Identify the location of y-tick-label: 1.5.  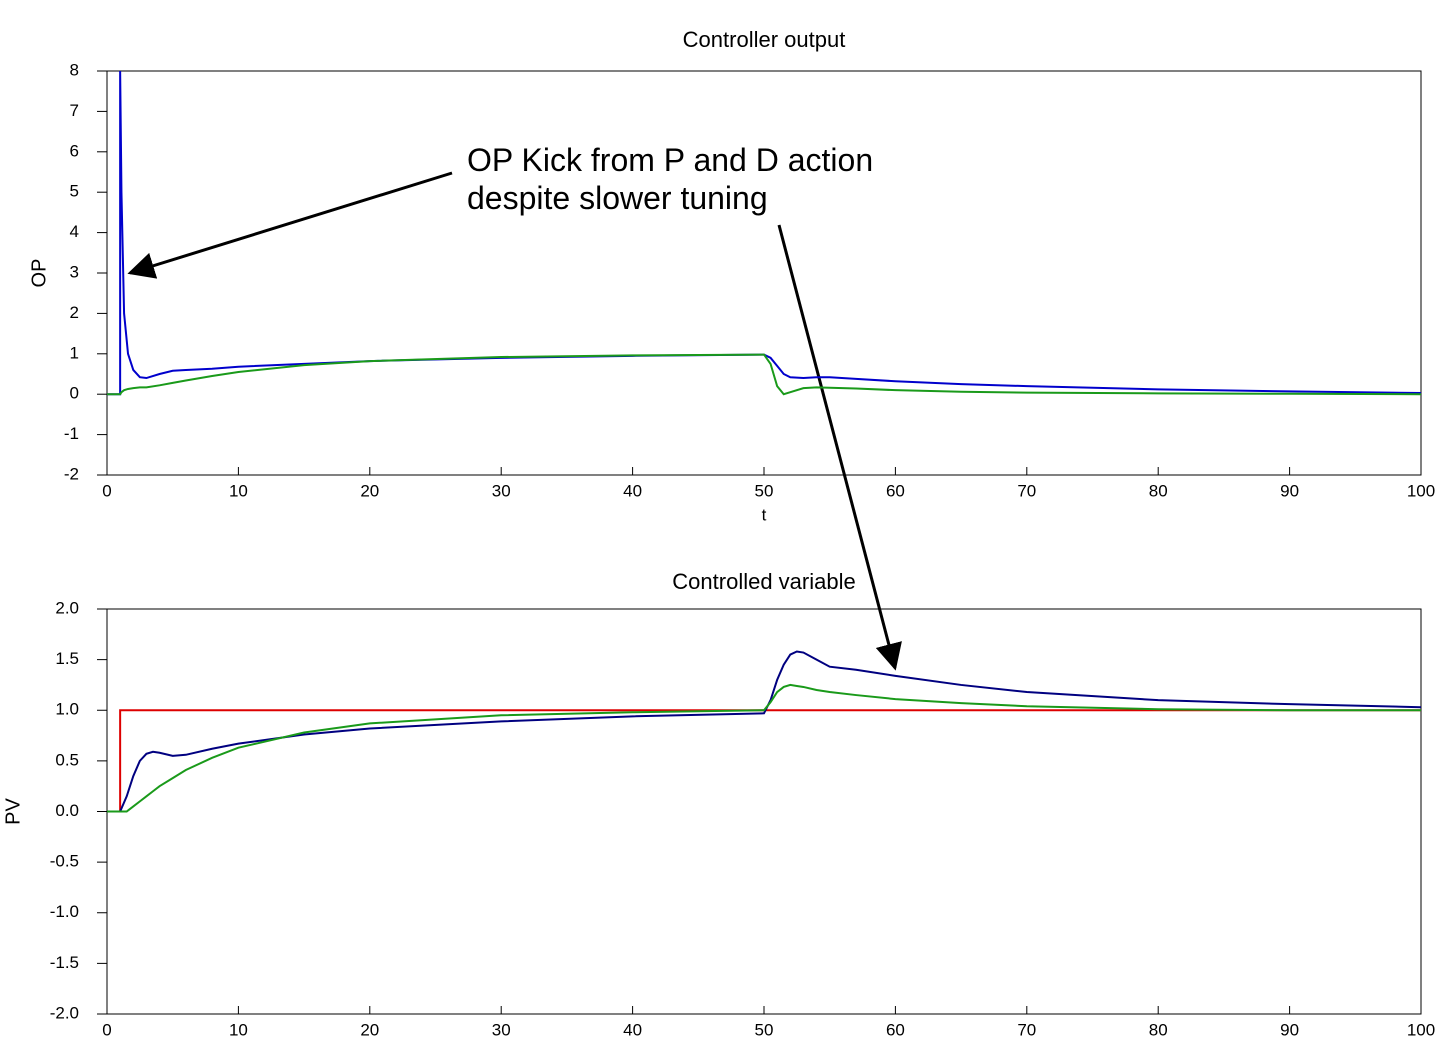
(67, 658).